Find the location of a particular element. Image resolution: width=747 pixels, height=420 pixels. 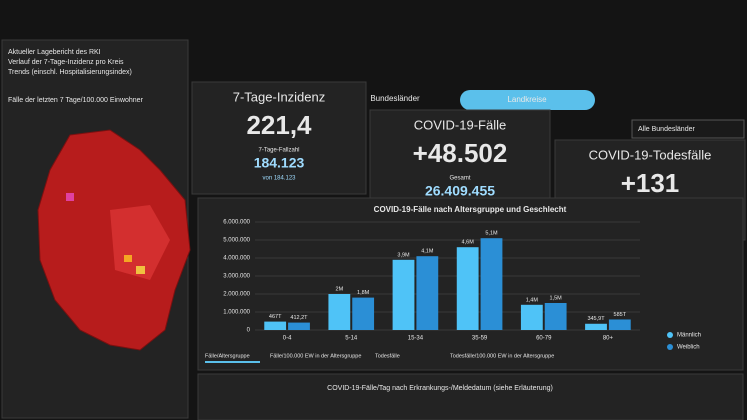

kpi-sub-label: Gesamt is located at coordinates (459, 179).